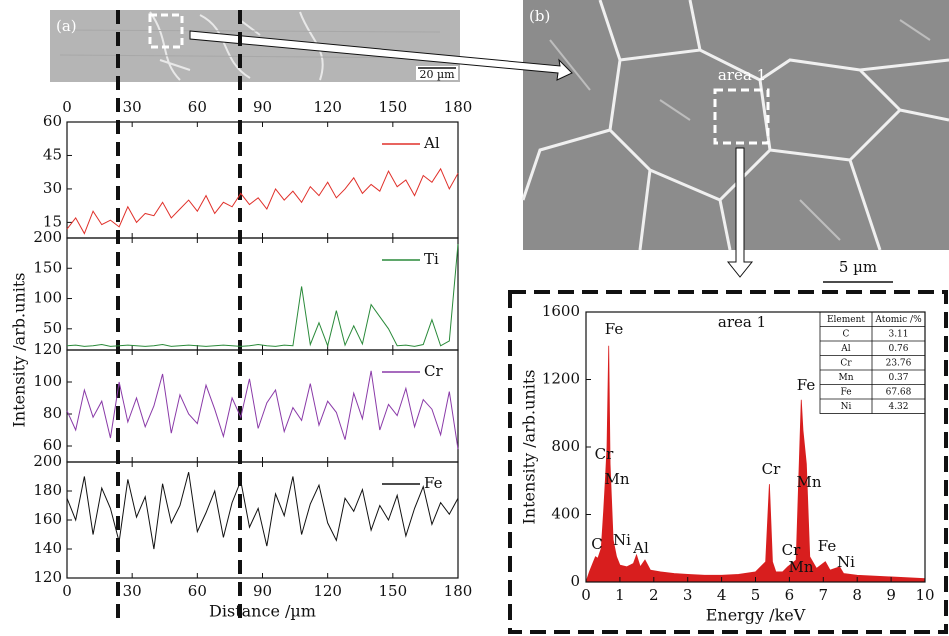 This screenshot has width=949, height=636. Describe the element at coordinates (47, 548) in the screenshot. I see `y-tick-label: 140` at that location.